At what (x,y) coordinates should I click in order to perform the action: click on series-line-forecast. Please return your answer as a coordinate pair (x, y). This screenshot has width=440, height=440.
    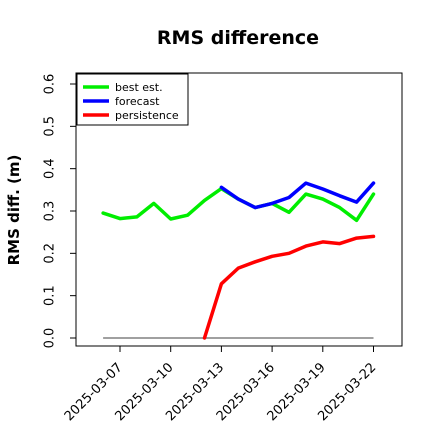
    Looking at the image, I should click on (297, 195).